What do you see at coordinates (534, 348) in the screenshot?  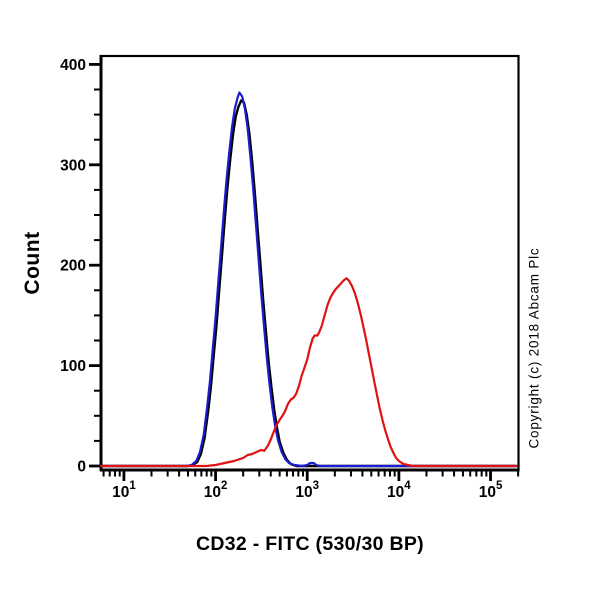 I see `copyright-text: Copyright (c) 2018 Abcam Plc` at bounding box center [534, 348].